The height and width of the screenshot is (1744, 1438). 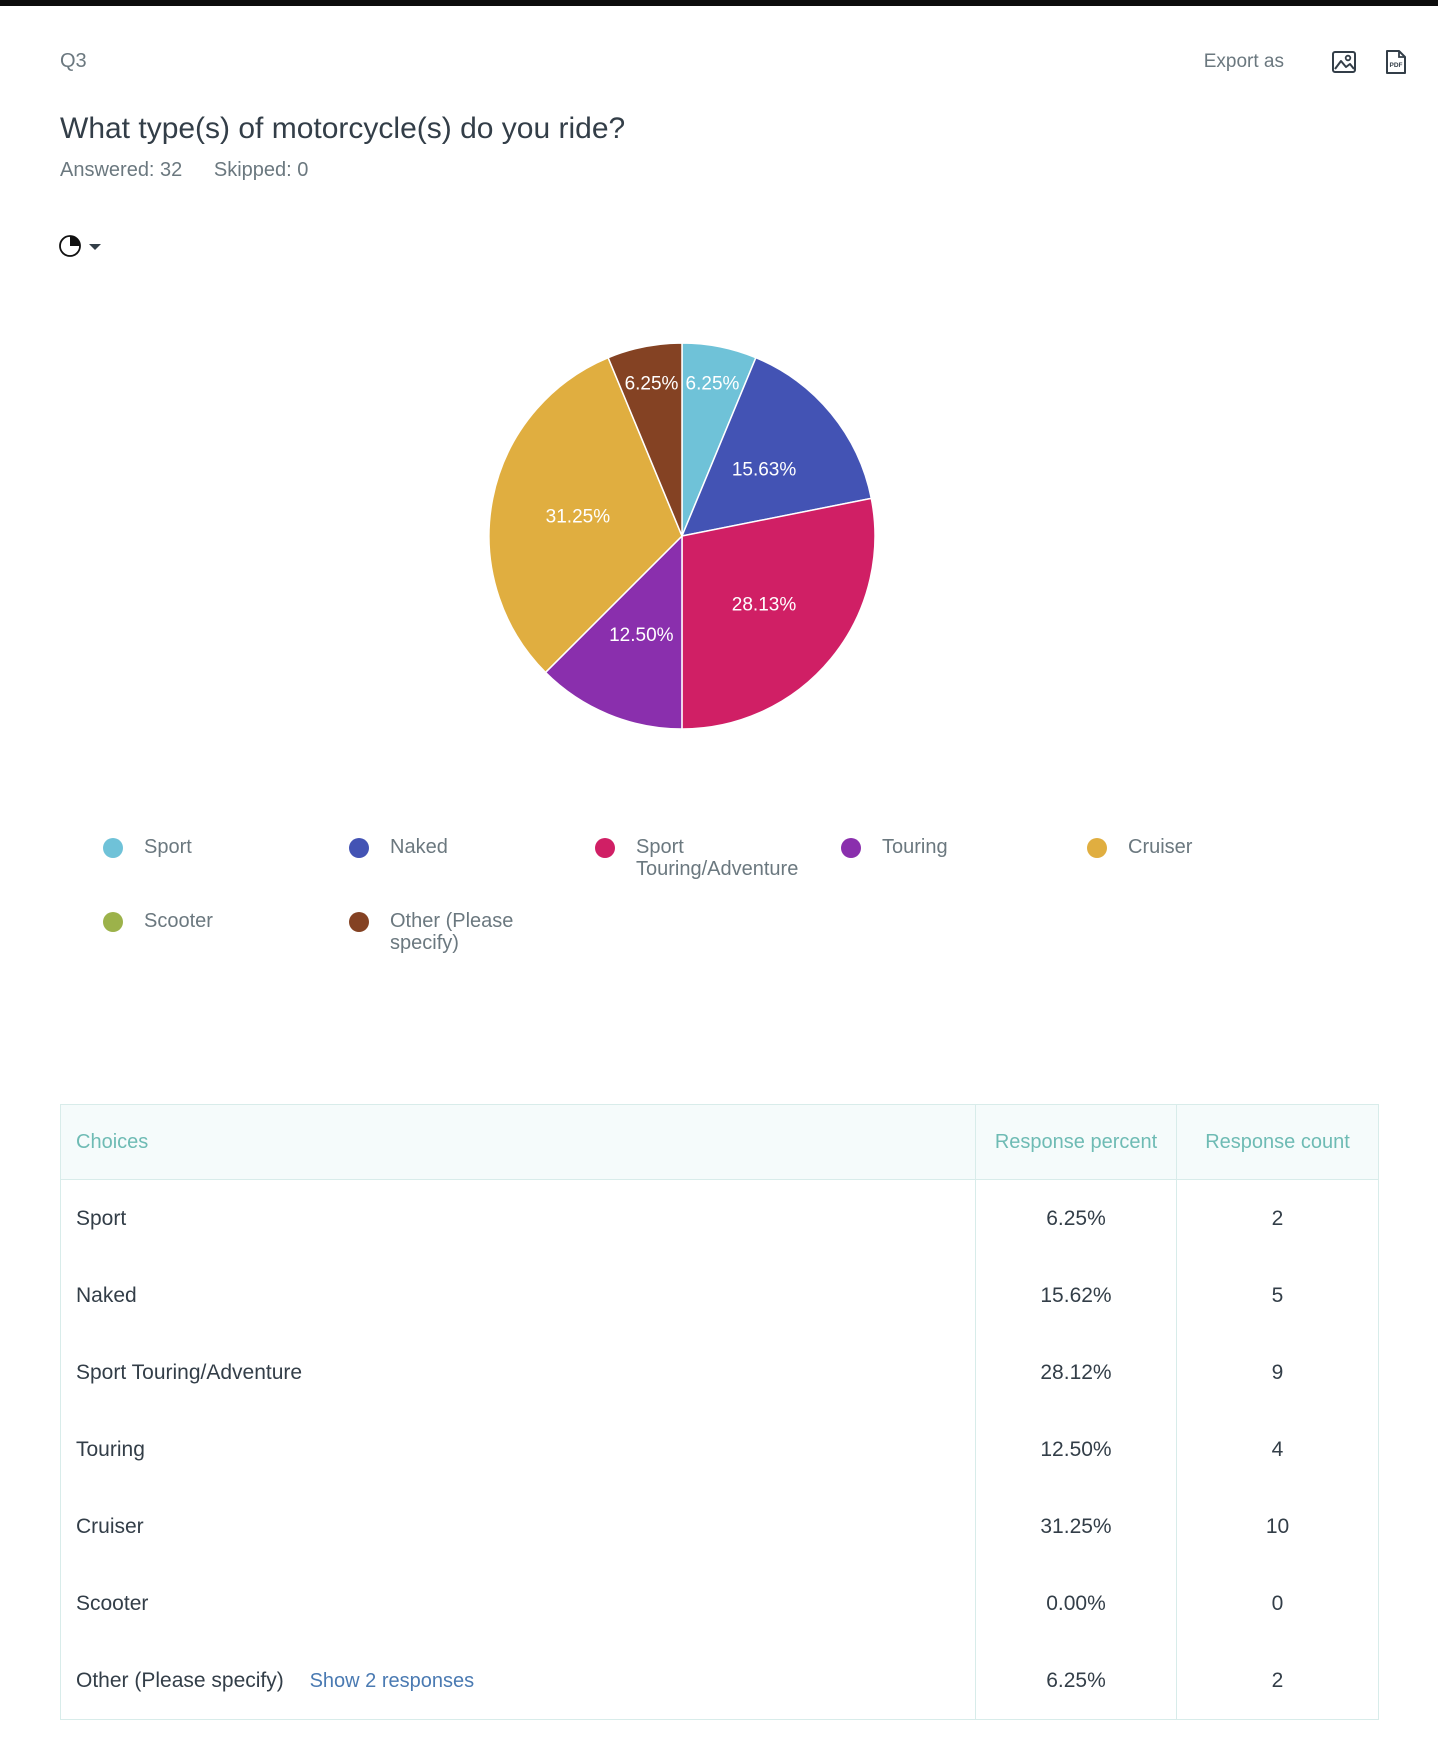 I want to click on question-number: Q3, so click(x=73, y=61).